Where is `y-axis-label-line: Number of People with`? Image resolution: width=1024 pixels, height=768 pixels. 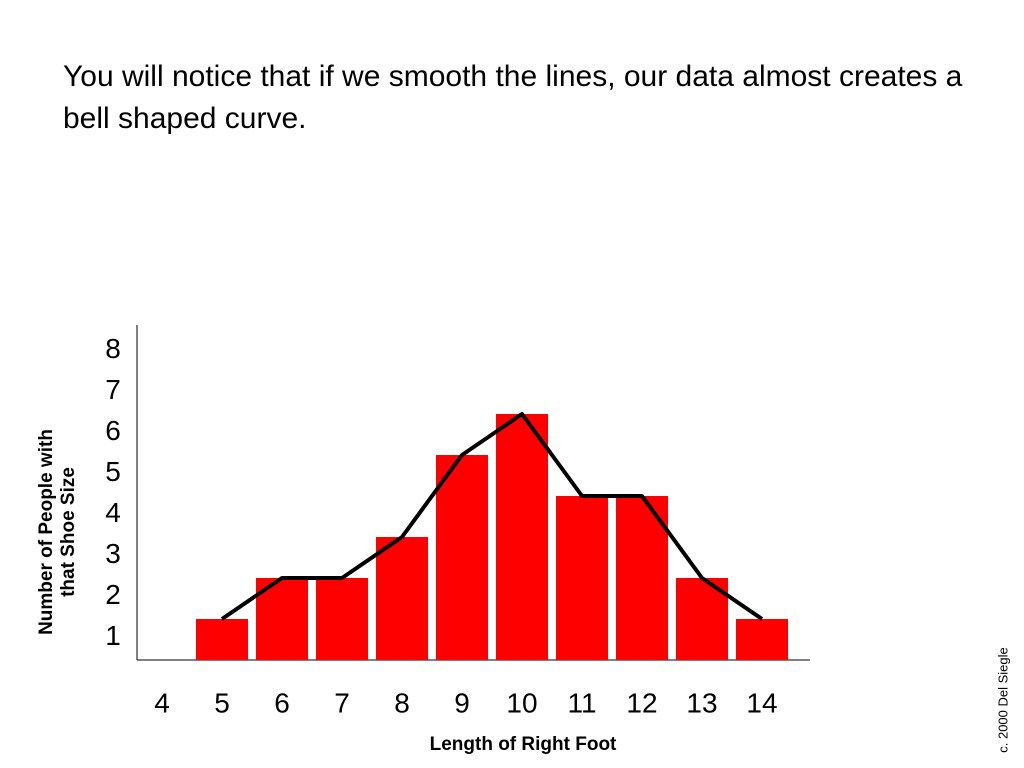 y-axis-label-line: Number of People with is located at coordinates (46, 532).